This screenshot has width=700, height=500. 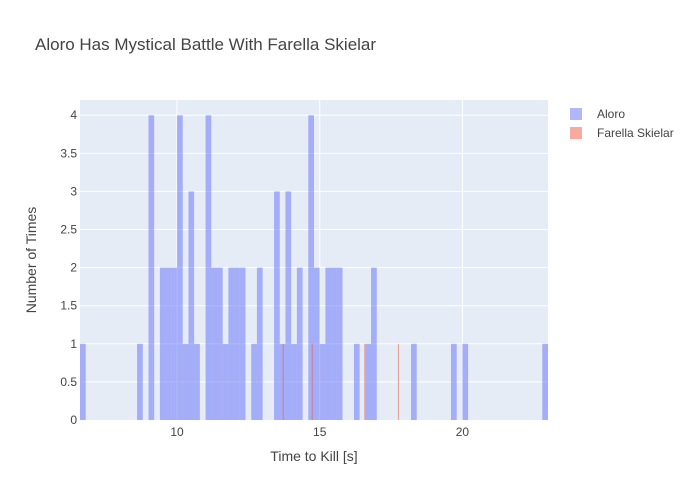 I want to click on y-tick-label-8: 4, so click(x=73, y=115).